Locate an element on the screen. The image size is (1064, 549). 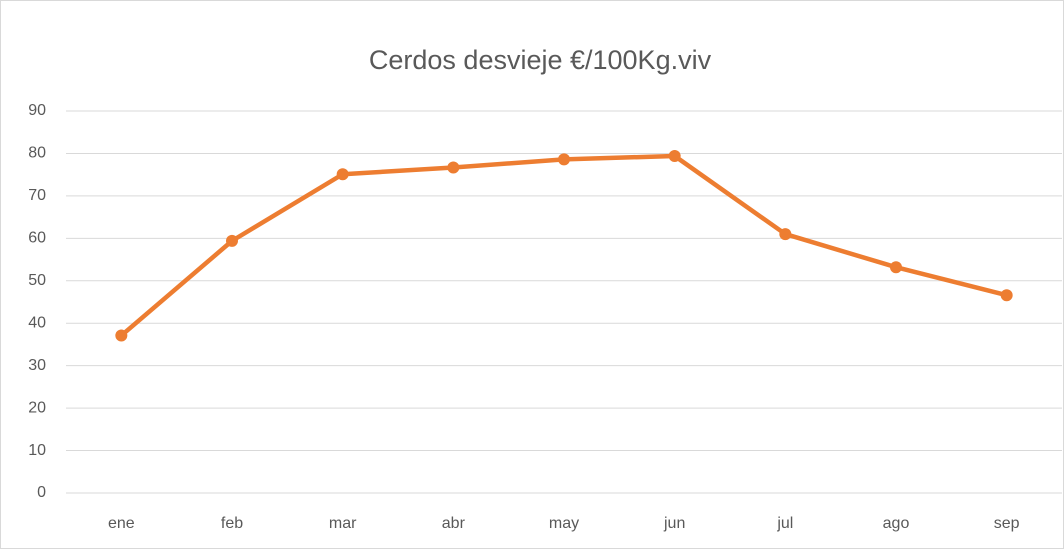
y-tick-label: 40 is located at coordinates (37, 322).